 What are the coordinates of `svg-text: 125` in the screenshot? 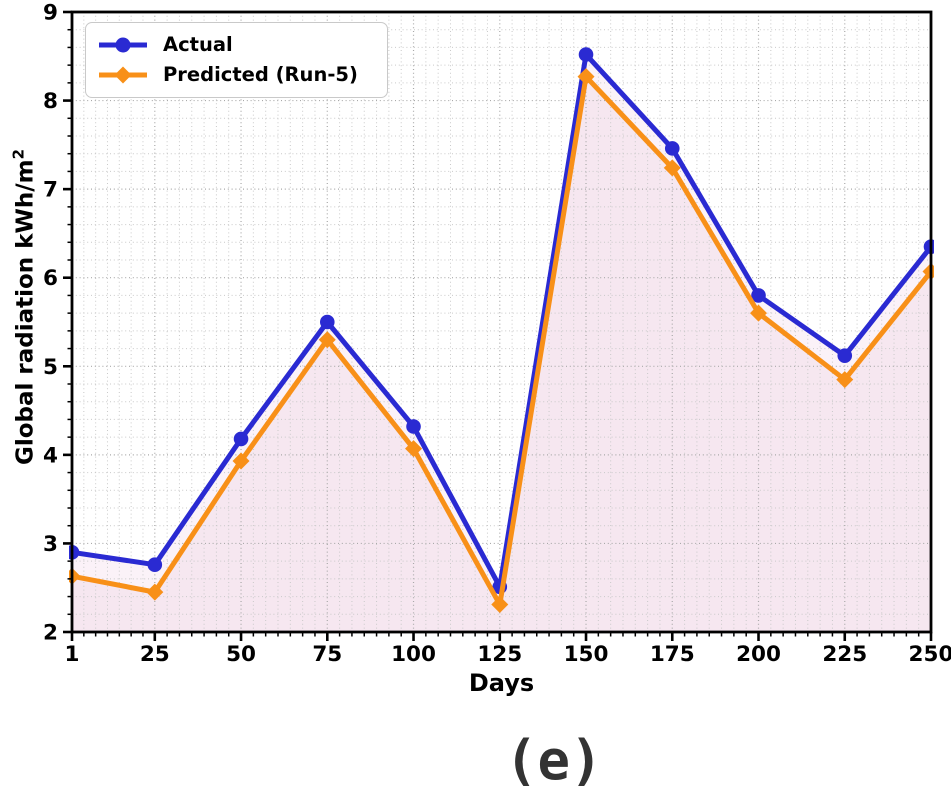 It's located at (499, 654).